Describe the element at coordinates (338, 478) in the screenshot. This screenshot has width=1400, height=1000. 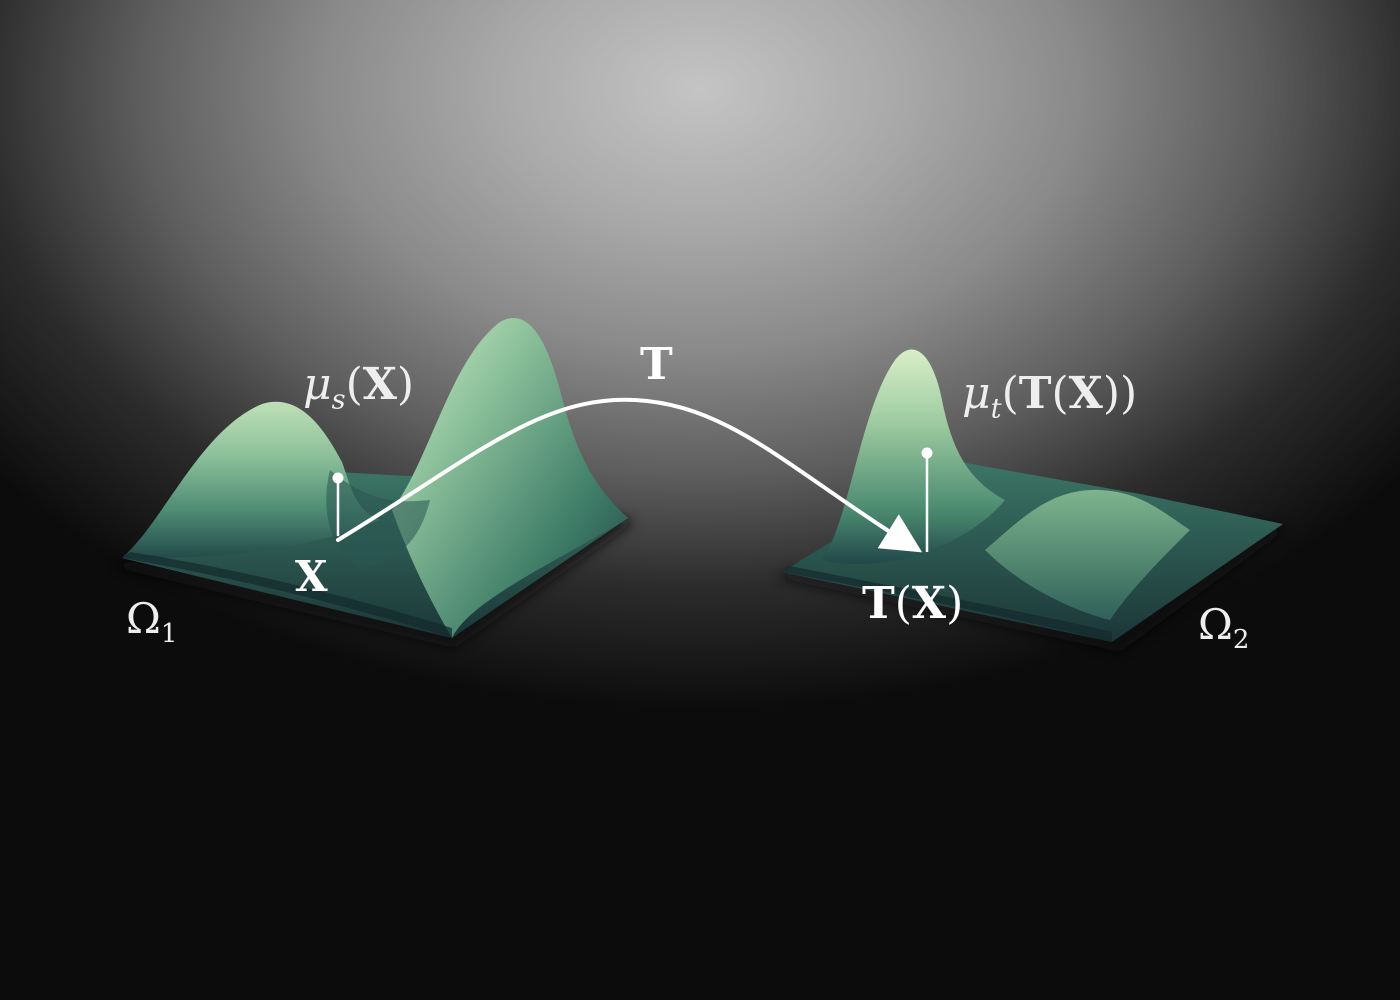
I see `source-density-dot` at that location.